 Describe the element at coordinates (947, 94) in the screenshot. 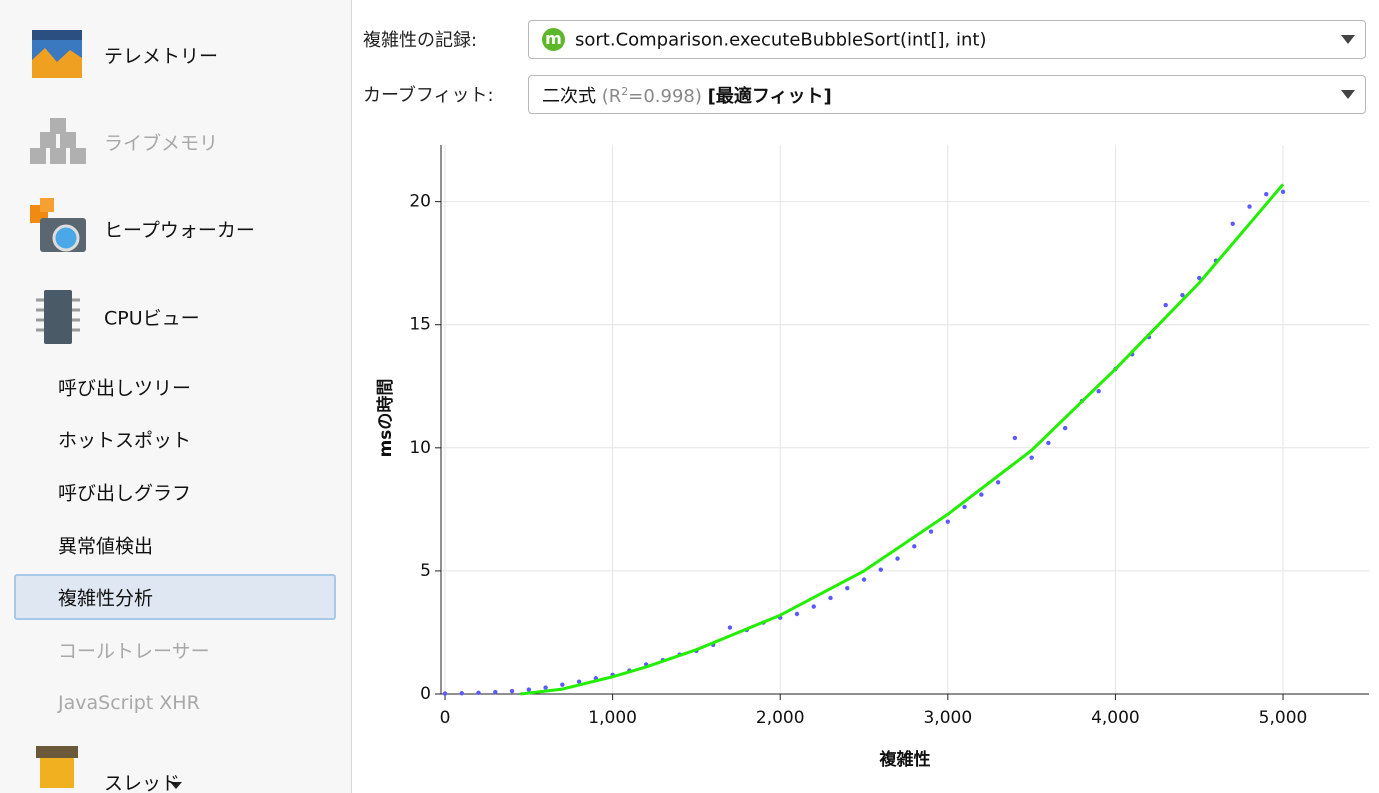

I see `curve-fit-dropdown: 二次式 (R2=0.998) [最適フィット]` at that location.